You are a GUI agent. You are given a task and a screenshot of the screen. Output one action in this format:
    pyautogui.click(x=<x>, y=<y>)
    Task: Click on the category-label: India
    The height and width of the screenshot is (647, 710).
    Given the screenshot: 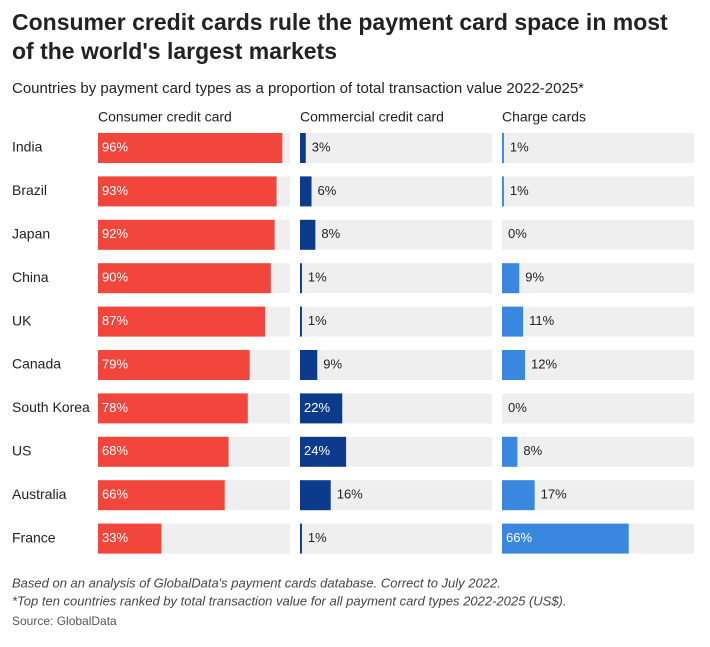 What is the action you would take?
    pyautogui.click(x=27, y=147)
    